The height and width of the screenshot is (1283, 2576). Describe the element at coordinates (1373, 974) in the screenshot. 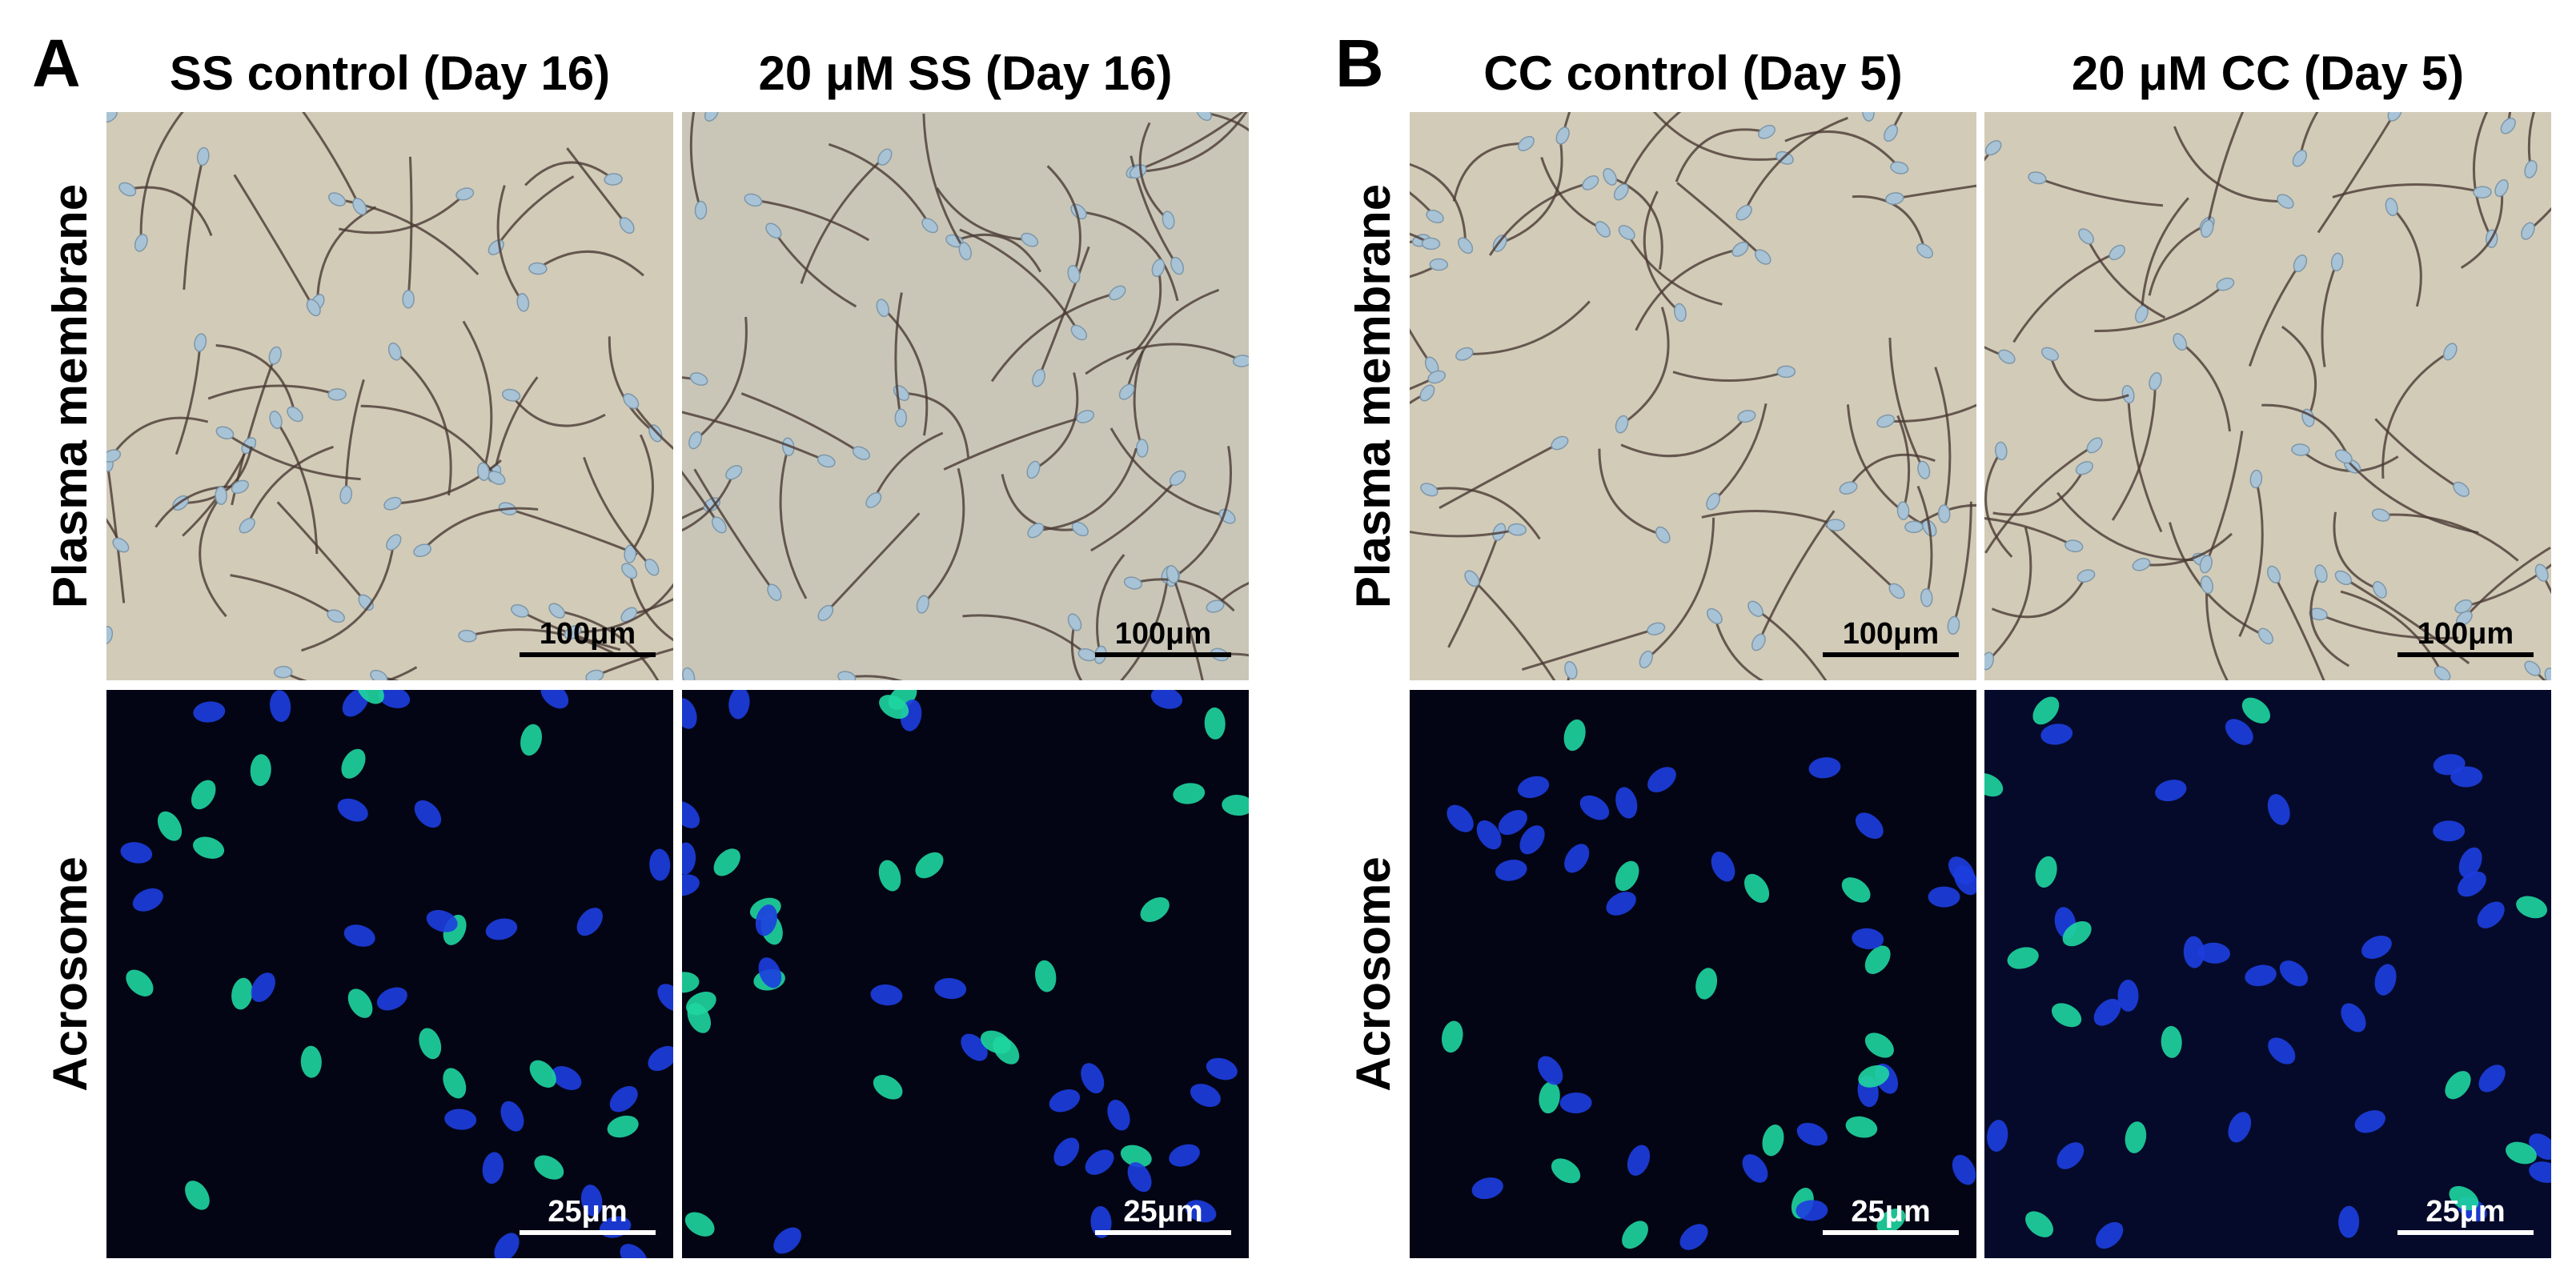

I see `row-label: Acrosome` at that location.